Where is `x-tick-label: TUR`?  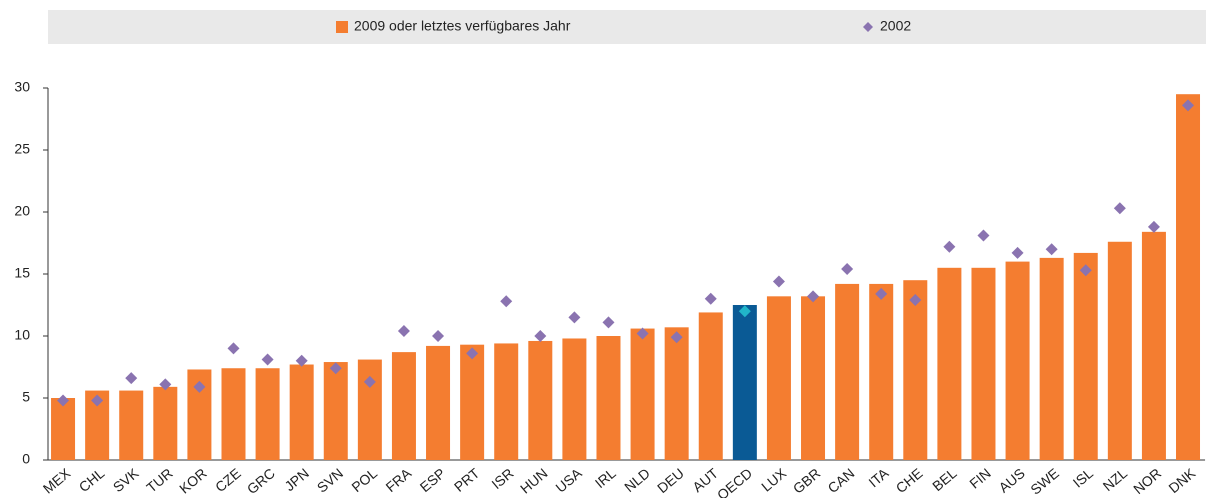 x-tick-label: TUR is located at coordinates (159, 480).